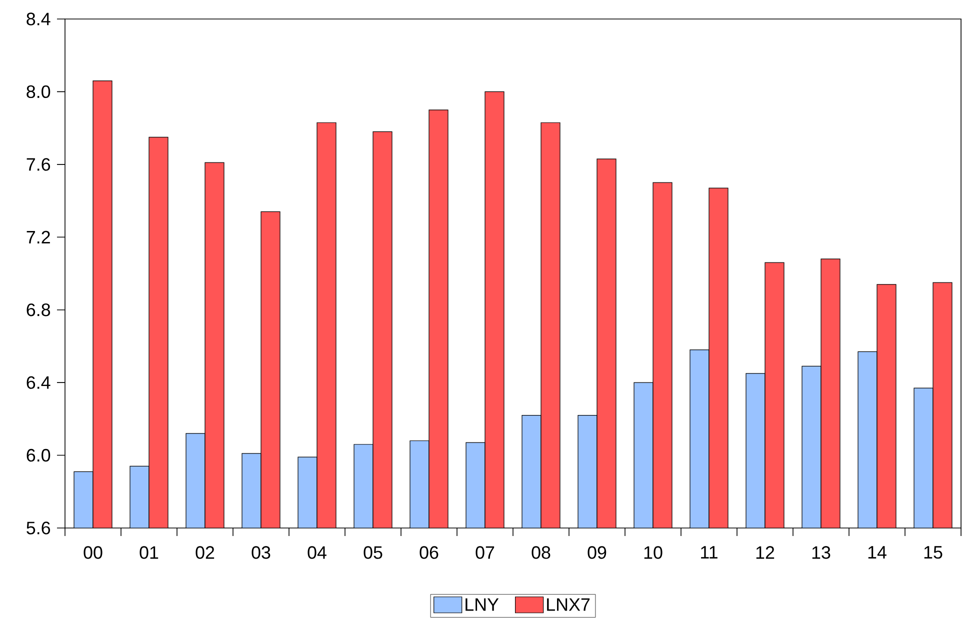  What do you see at coordinates (821, 552) in the screenshot?
I see `x-tick-label: 13` at bounding box center [821, 552].